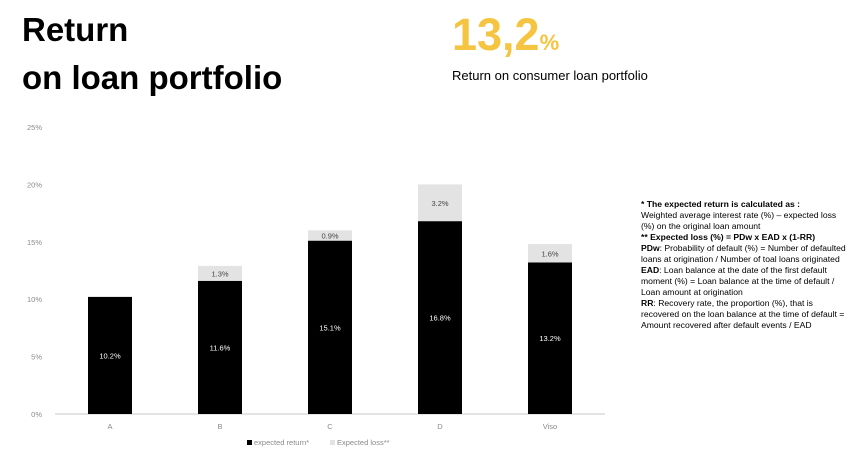  I want to click on data-label: 13.2%, so click(550, 338).